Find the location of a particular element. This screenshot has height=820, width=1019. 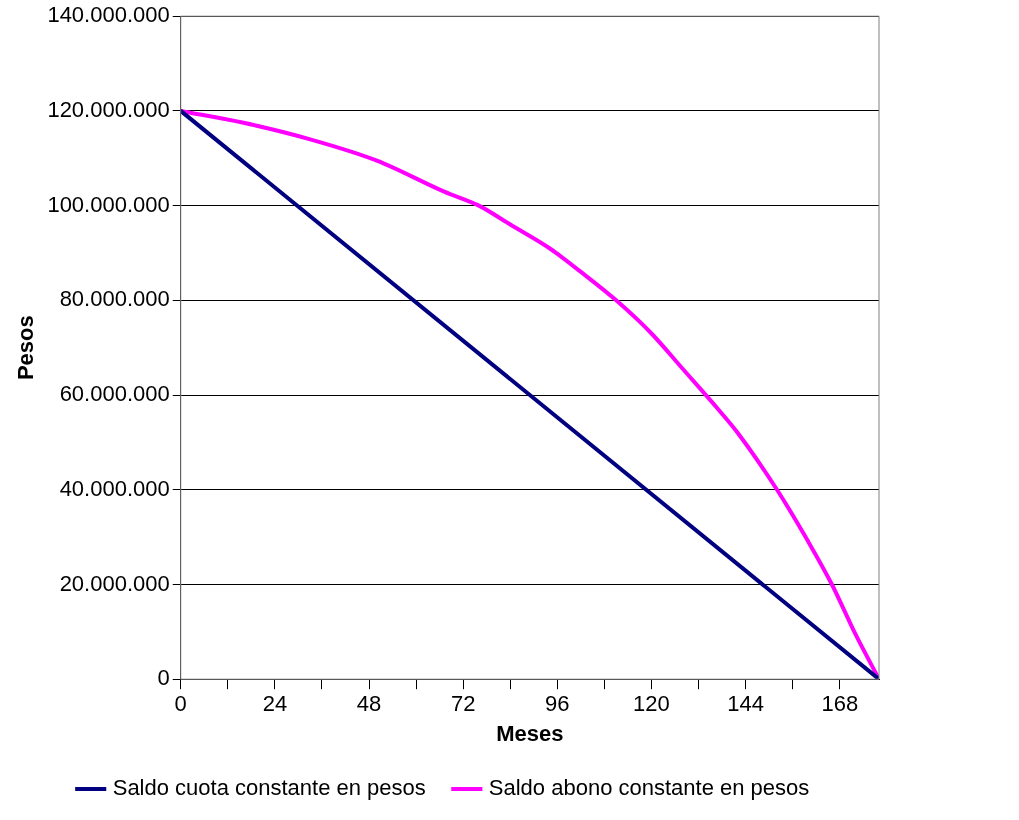

y-axis-title: Pesos is located at coordinates (26, 348).